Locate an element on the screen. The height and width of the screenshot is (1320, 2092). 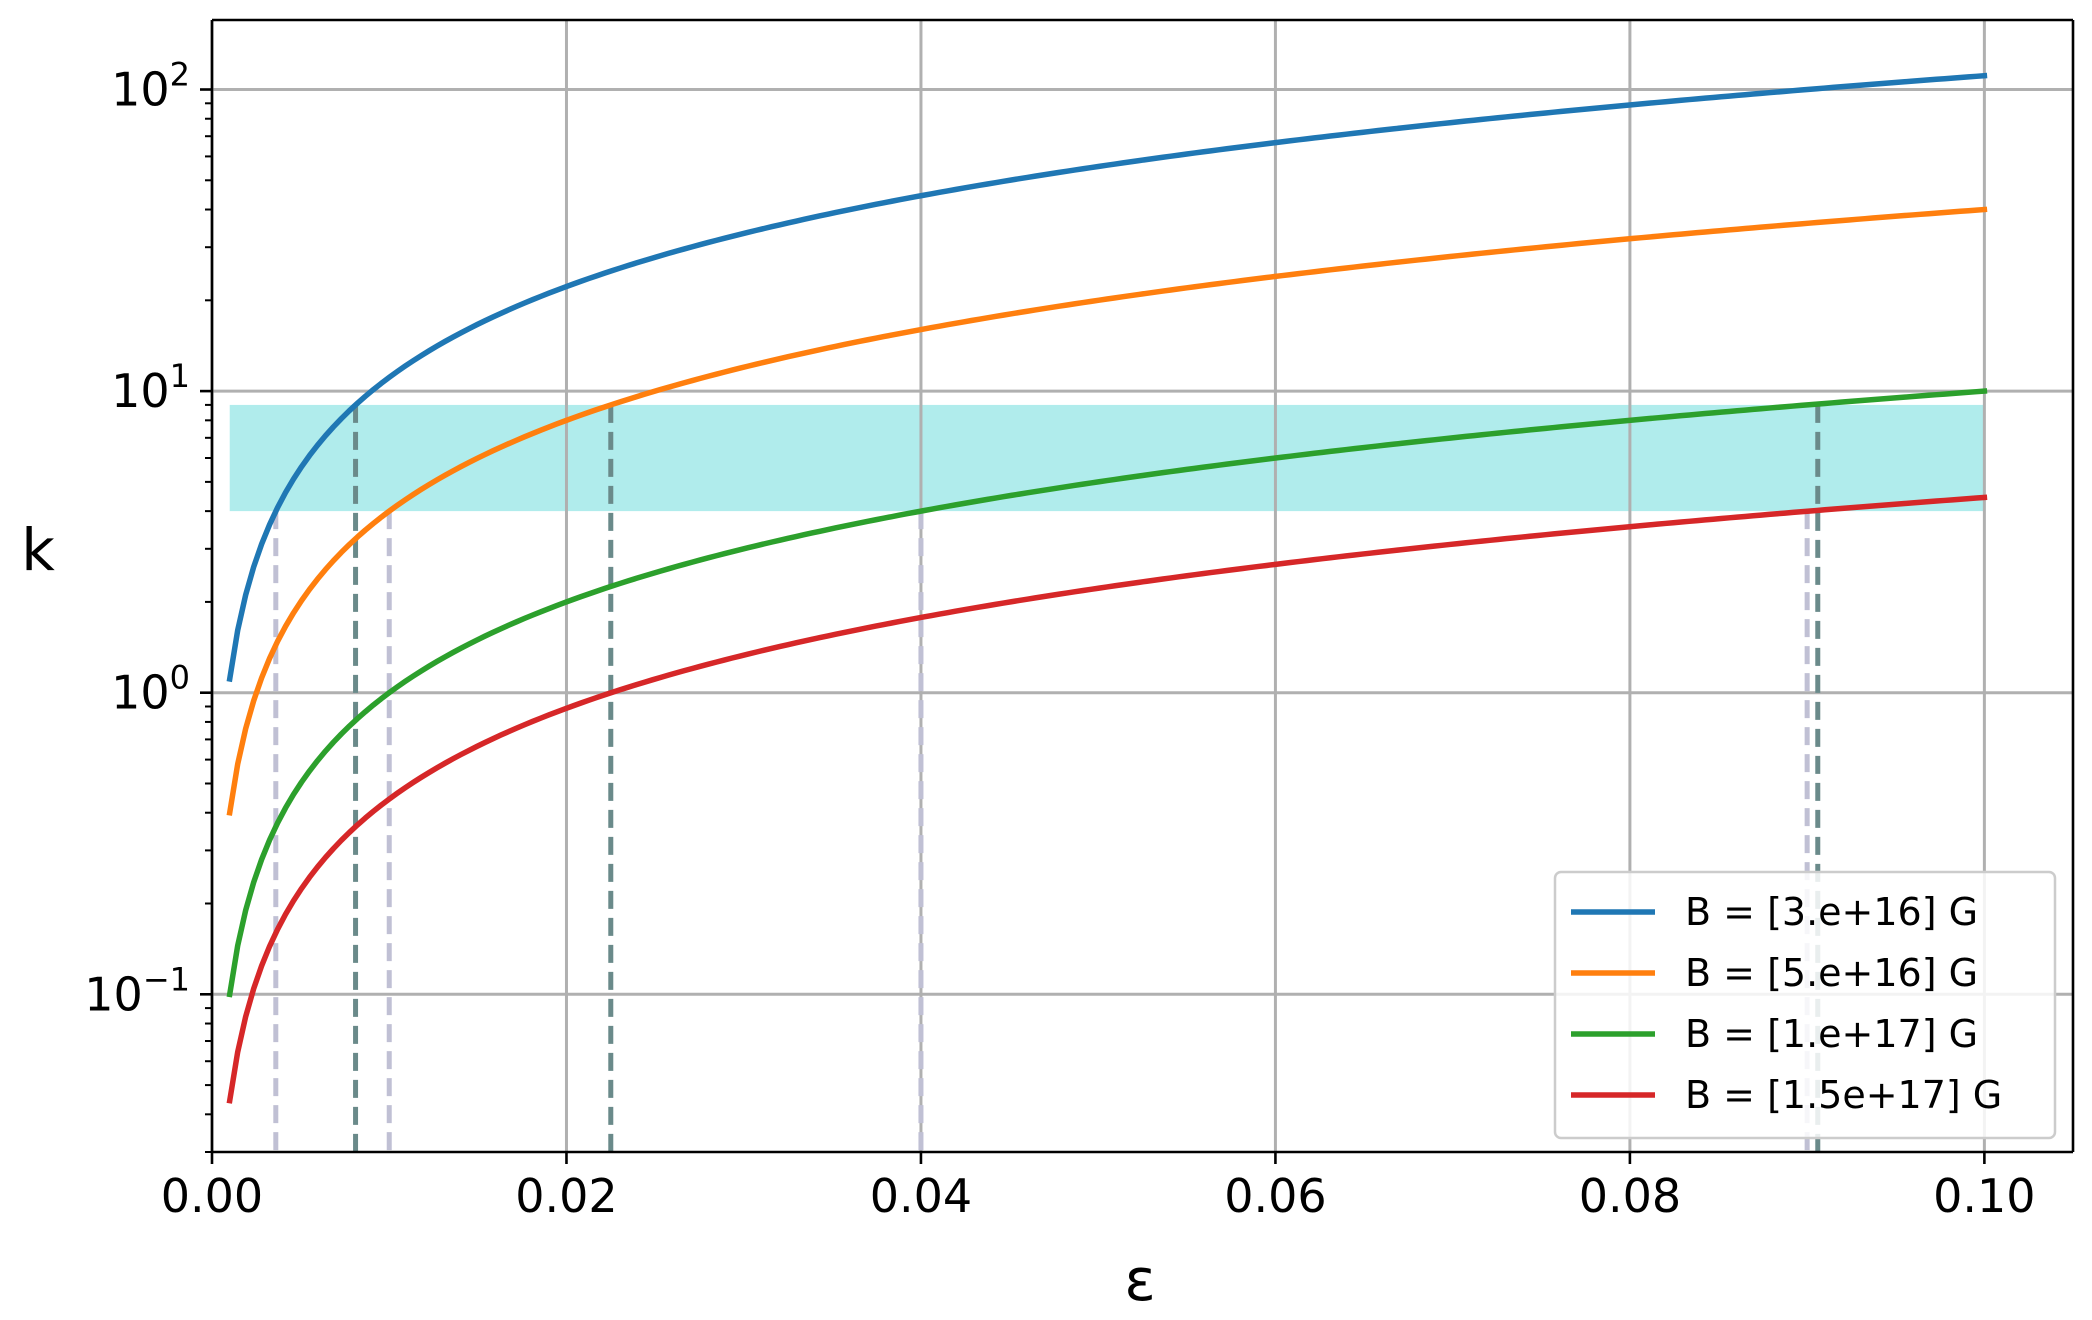
shaded-band-layer is located at coordinates (1107, 458).